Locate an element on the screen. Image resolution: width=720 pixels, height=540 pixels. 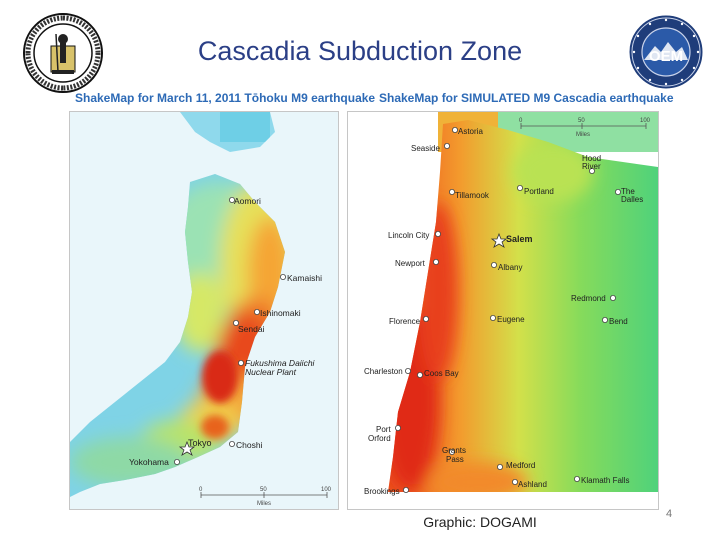
label-ishinomaki: Ishinomaki is located at coordinates (280, 313).